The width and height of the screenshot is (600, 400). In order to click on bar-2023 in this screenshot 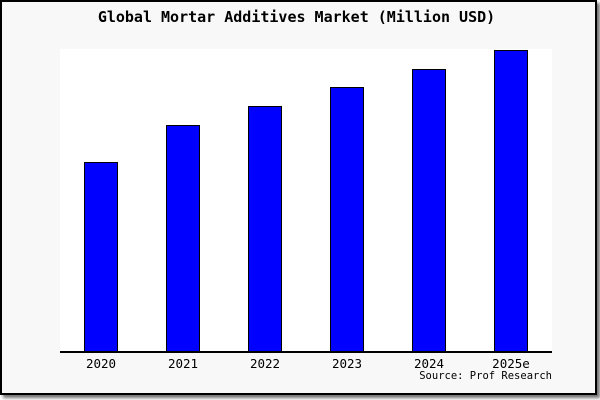, I will do `click(347, 219)`.